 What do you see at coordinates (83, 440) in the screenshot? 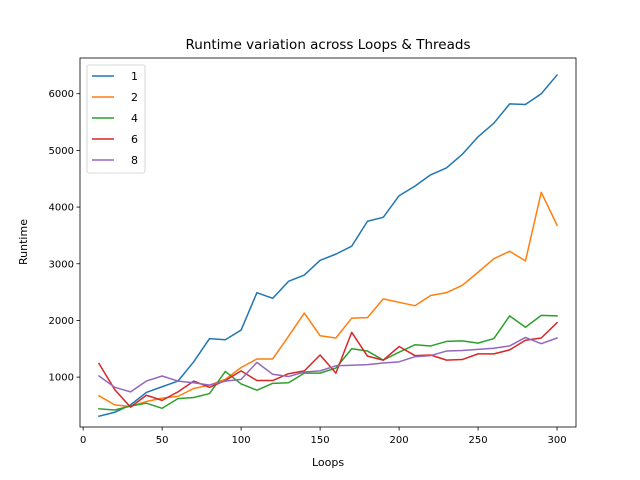
I see `x-tick-label: 0` at bounding box center [83, 440].